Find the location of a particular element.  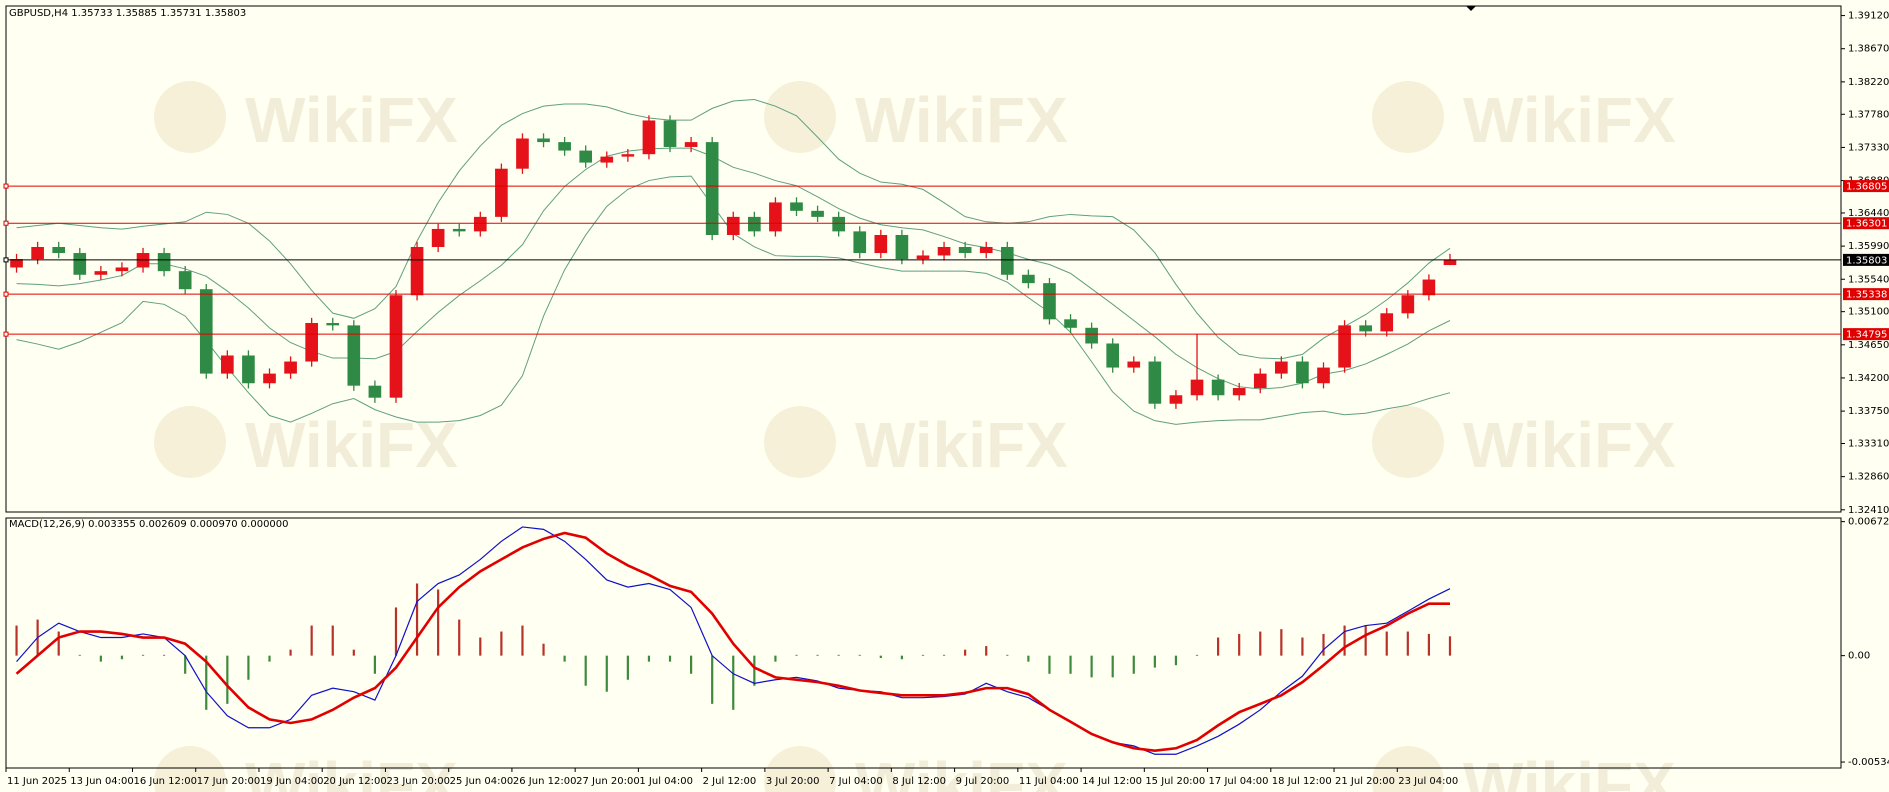

level-label: 1.35803 is located at coordinates (1866, 260).